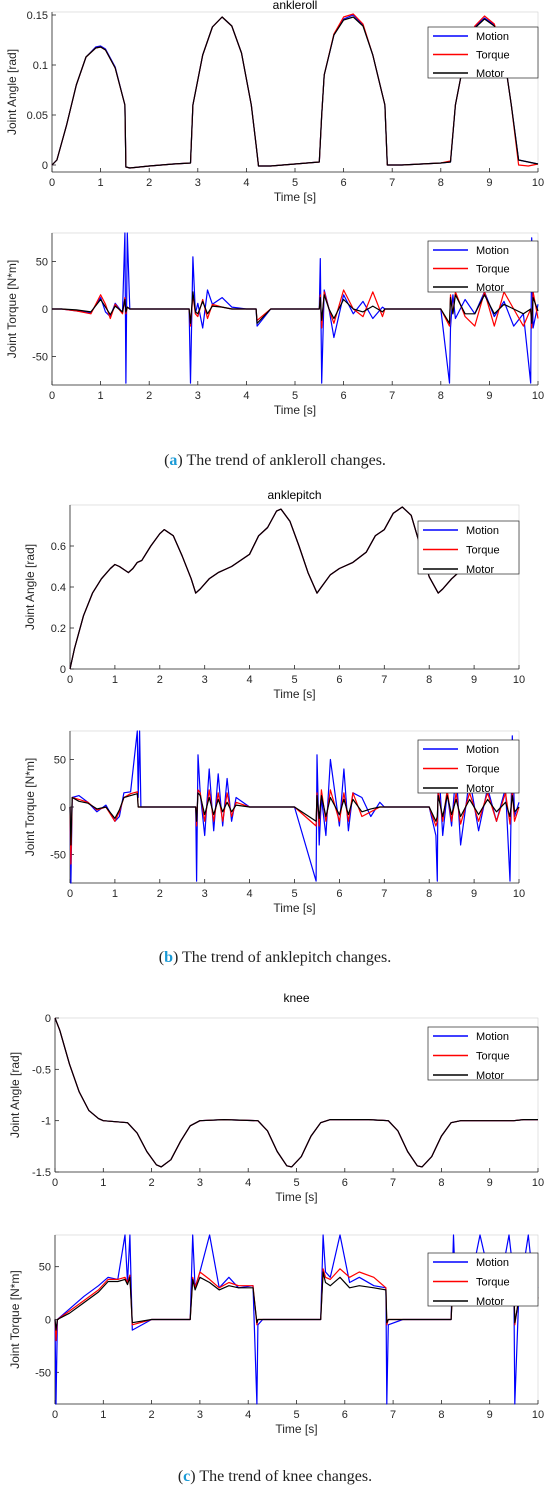  What do you see at coordinates (205, 894) in the screenshot?
I see `plot4-xtick-label-3: 3` at bounding box center [205, 894].